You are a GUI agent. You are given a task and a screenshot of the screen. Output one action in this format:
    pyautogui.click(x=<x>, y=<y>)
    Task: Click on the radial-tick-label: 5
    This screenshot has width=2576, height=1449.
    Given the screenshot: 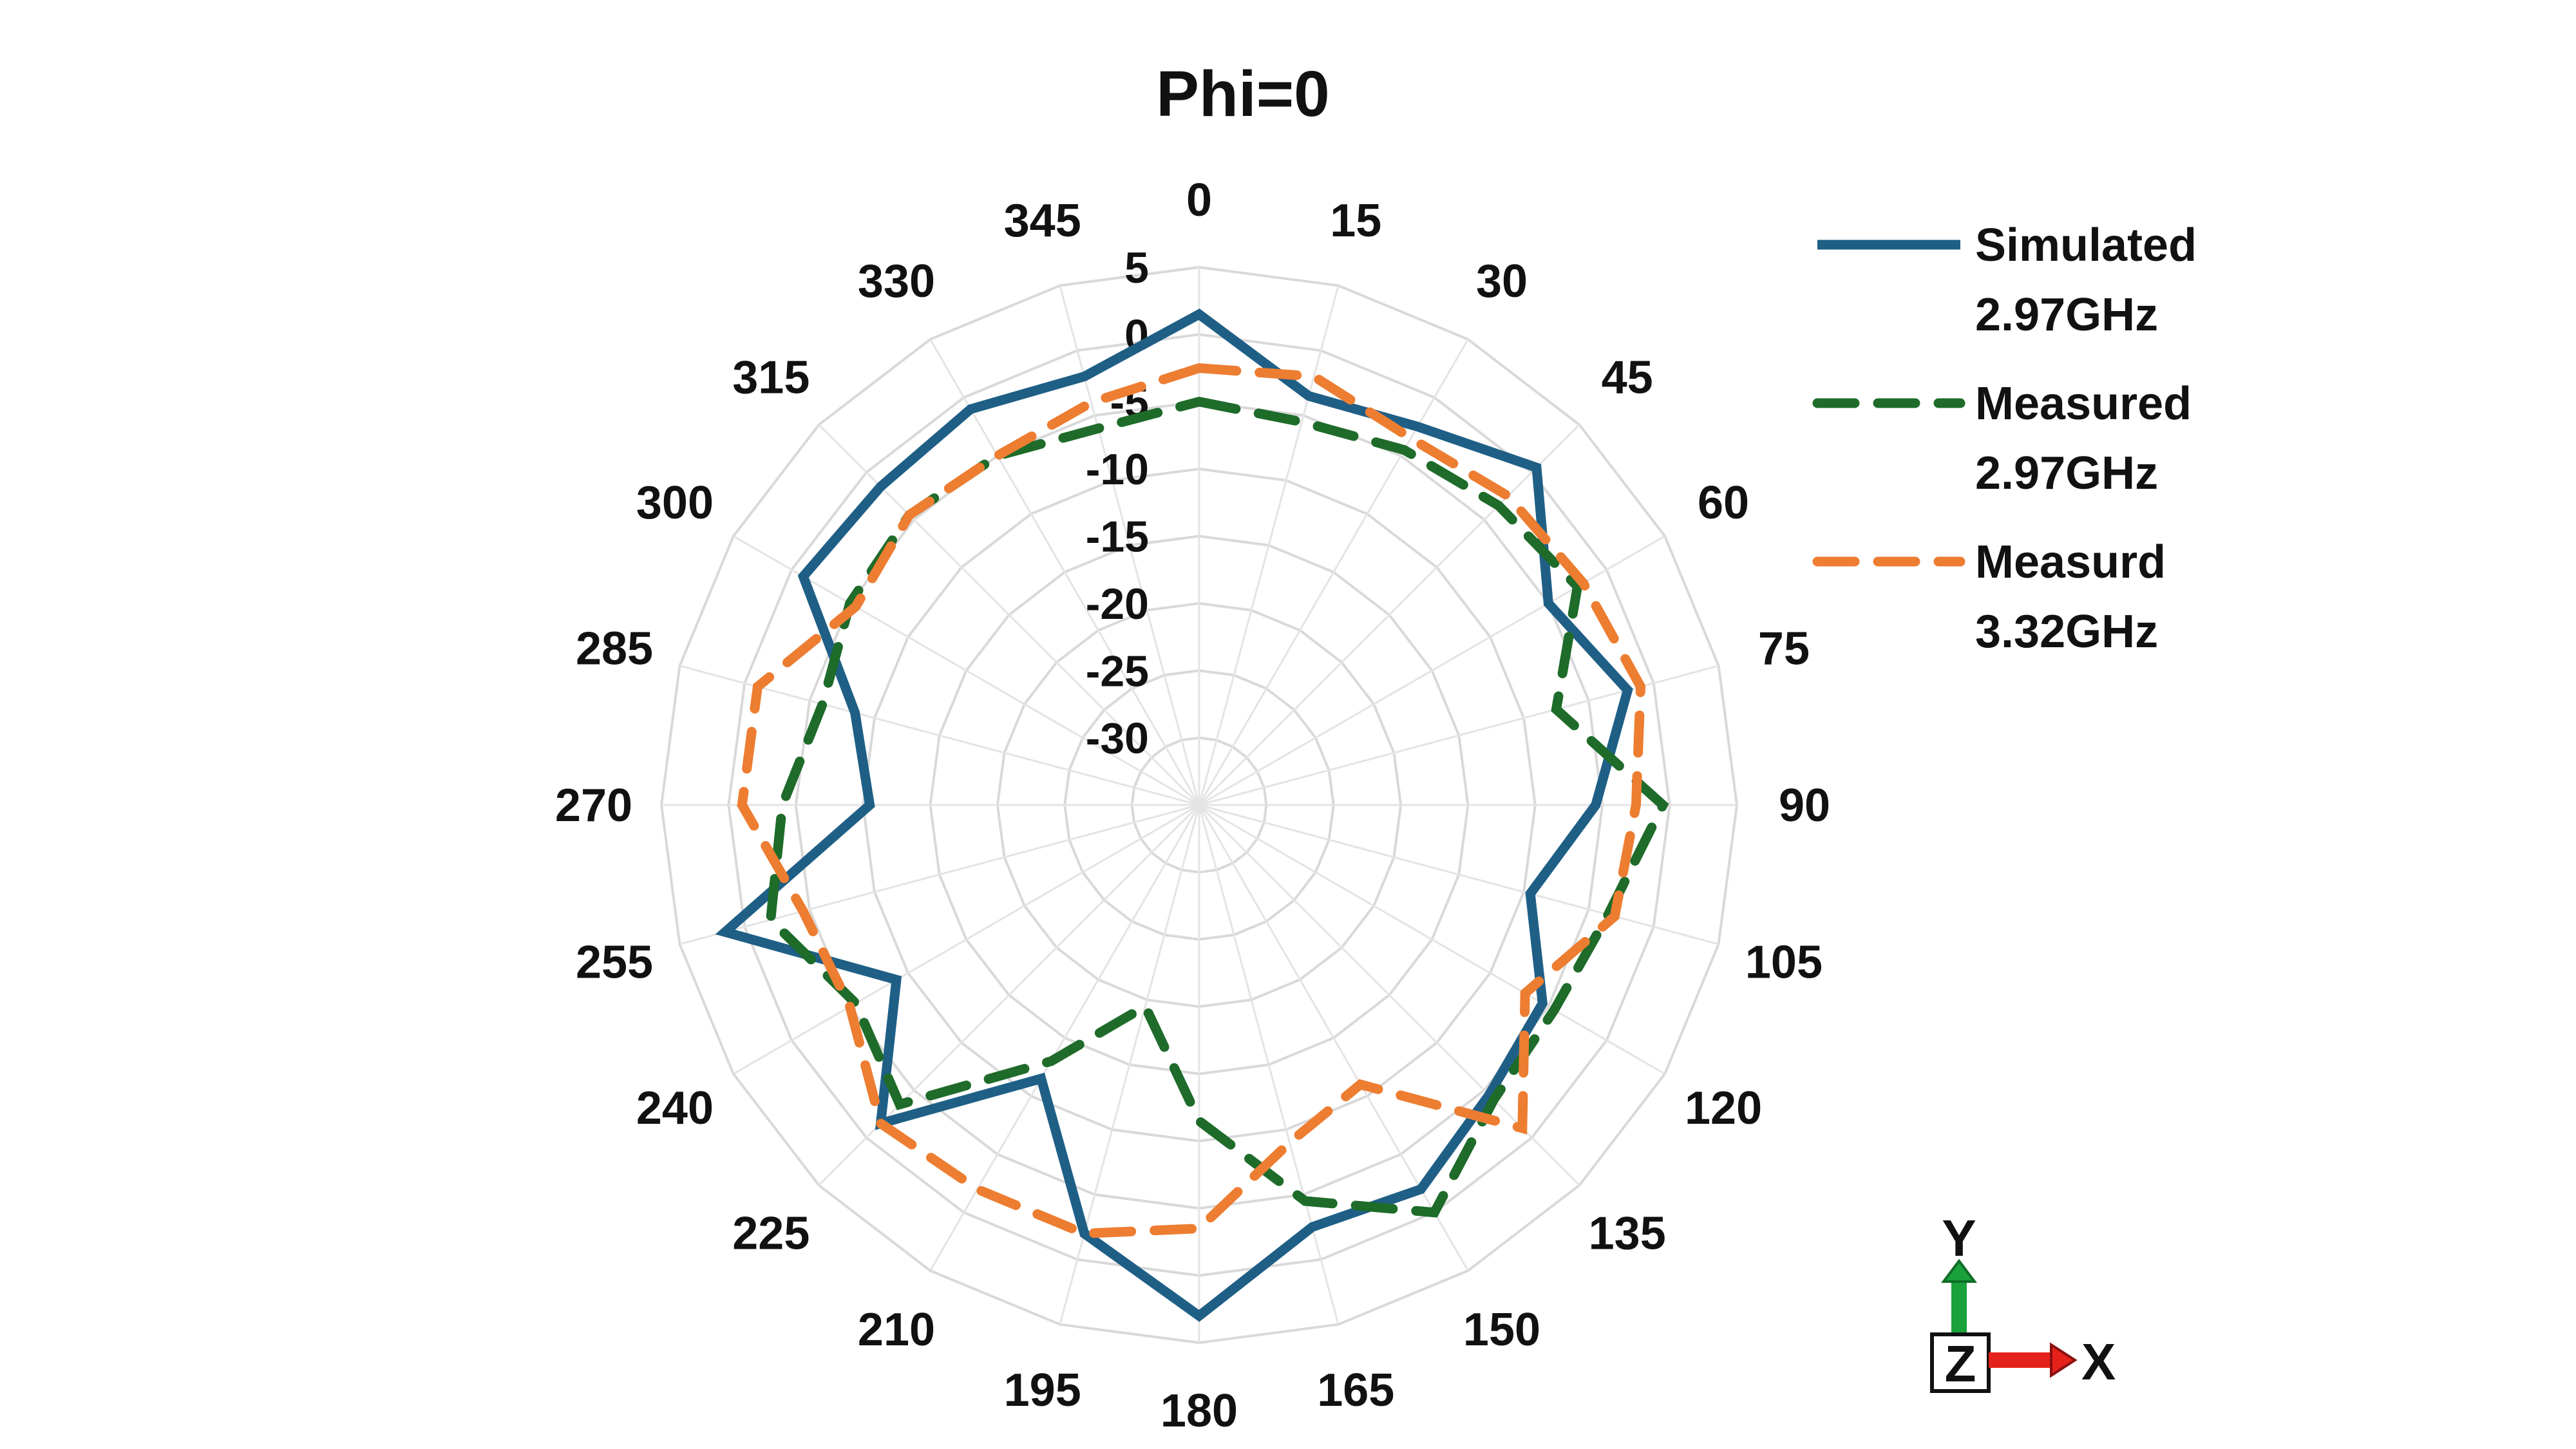 What is the action you would take?
    pyautogui.click(x=1136, y=267)
    